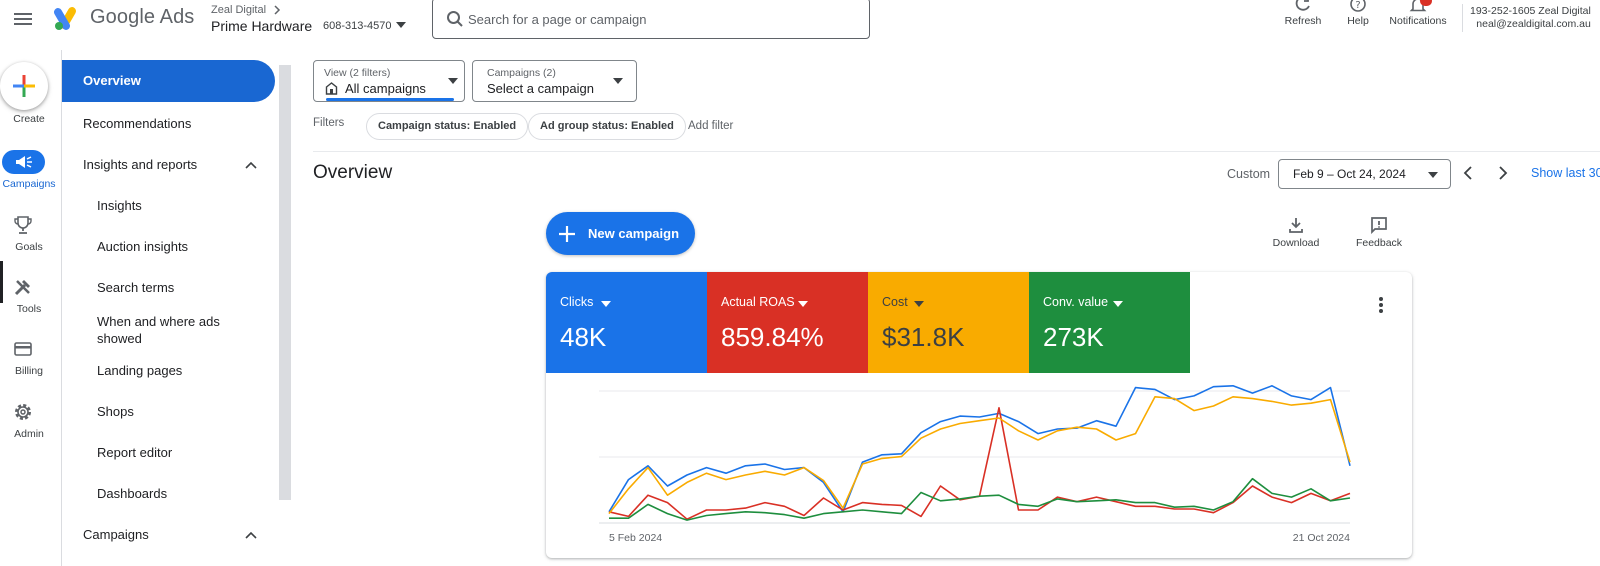 This screenshot has width=1600, height=566. Describe the element at coordinates (956, 151) in the screenshot. I see `divider` at that location.